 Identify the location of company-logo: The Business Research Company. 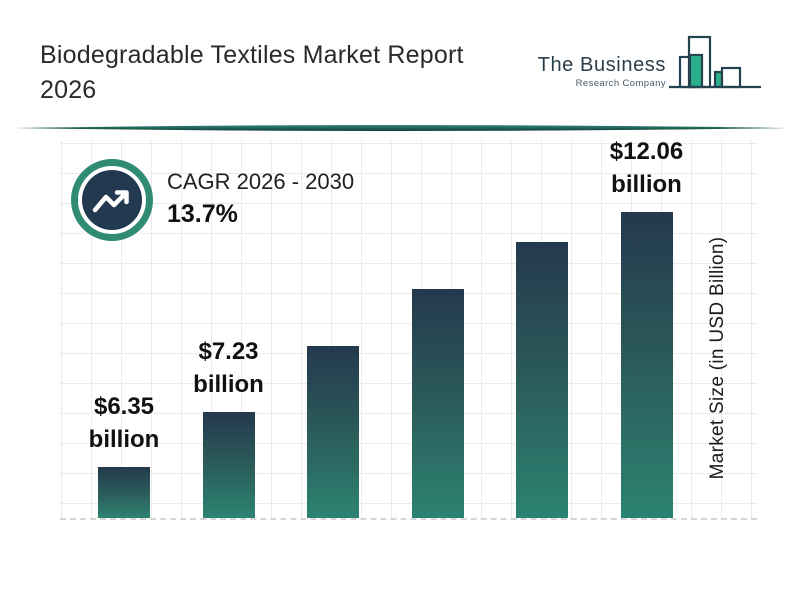
(650, 61).